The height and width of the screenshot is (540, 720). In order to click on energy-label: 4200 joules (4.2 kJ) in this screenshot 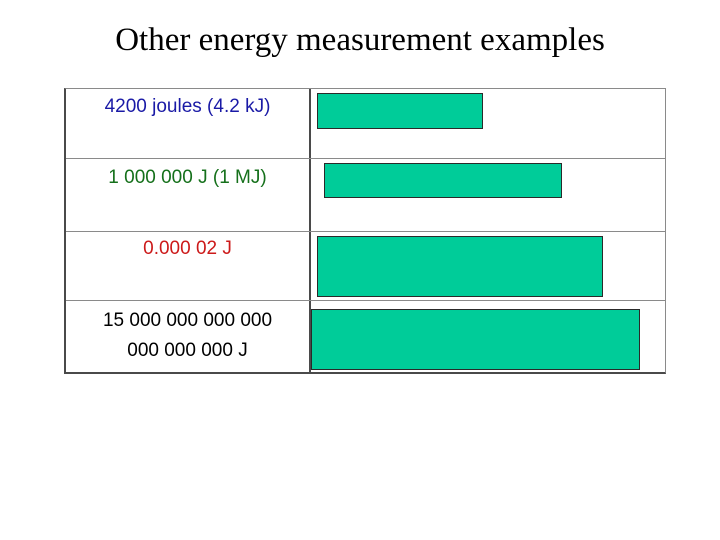, I will do `click(188, 123)`.